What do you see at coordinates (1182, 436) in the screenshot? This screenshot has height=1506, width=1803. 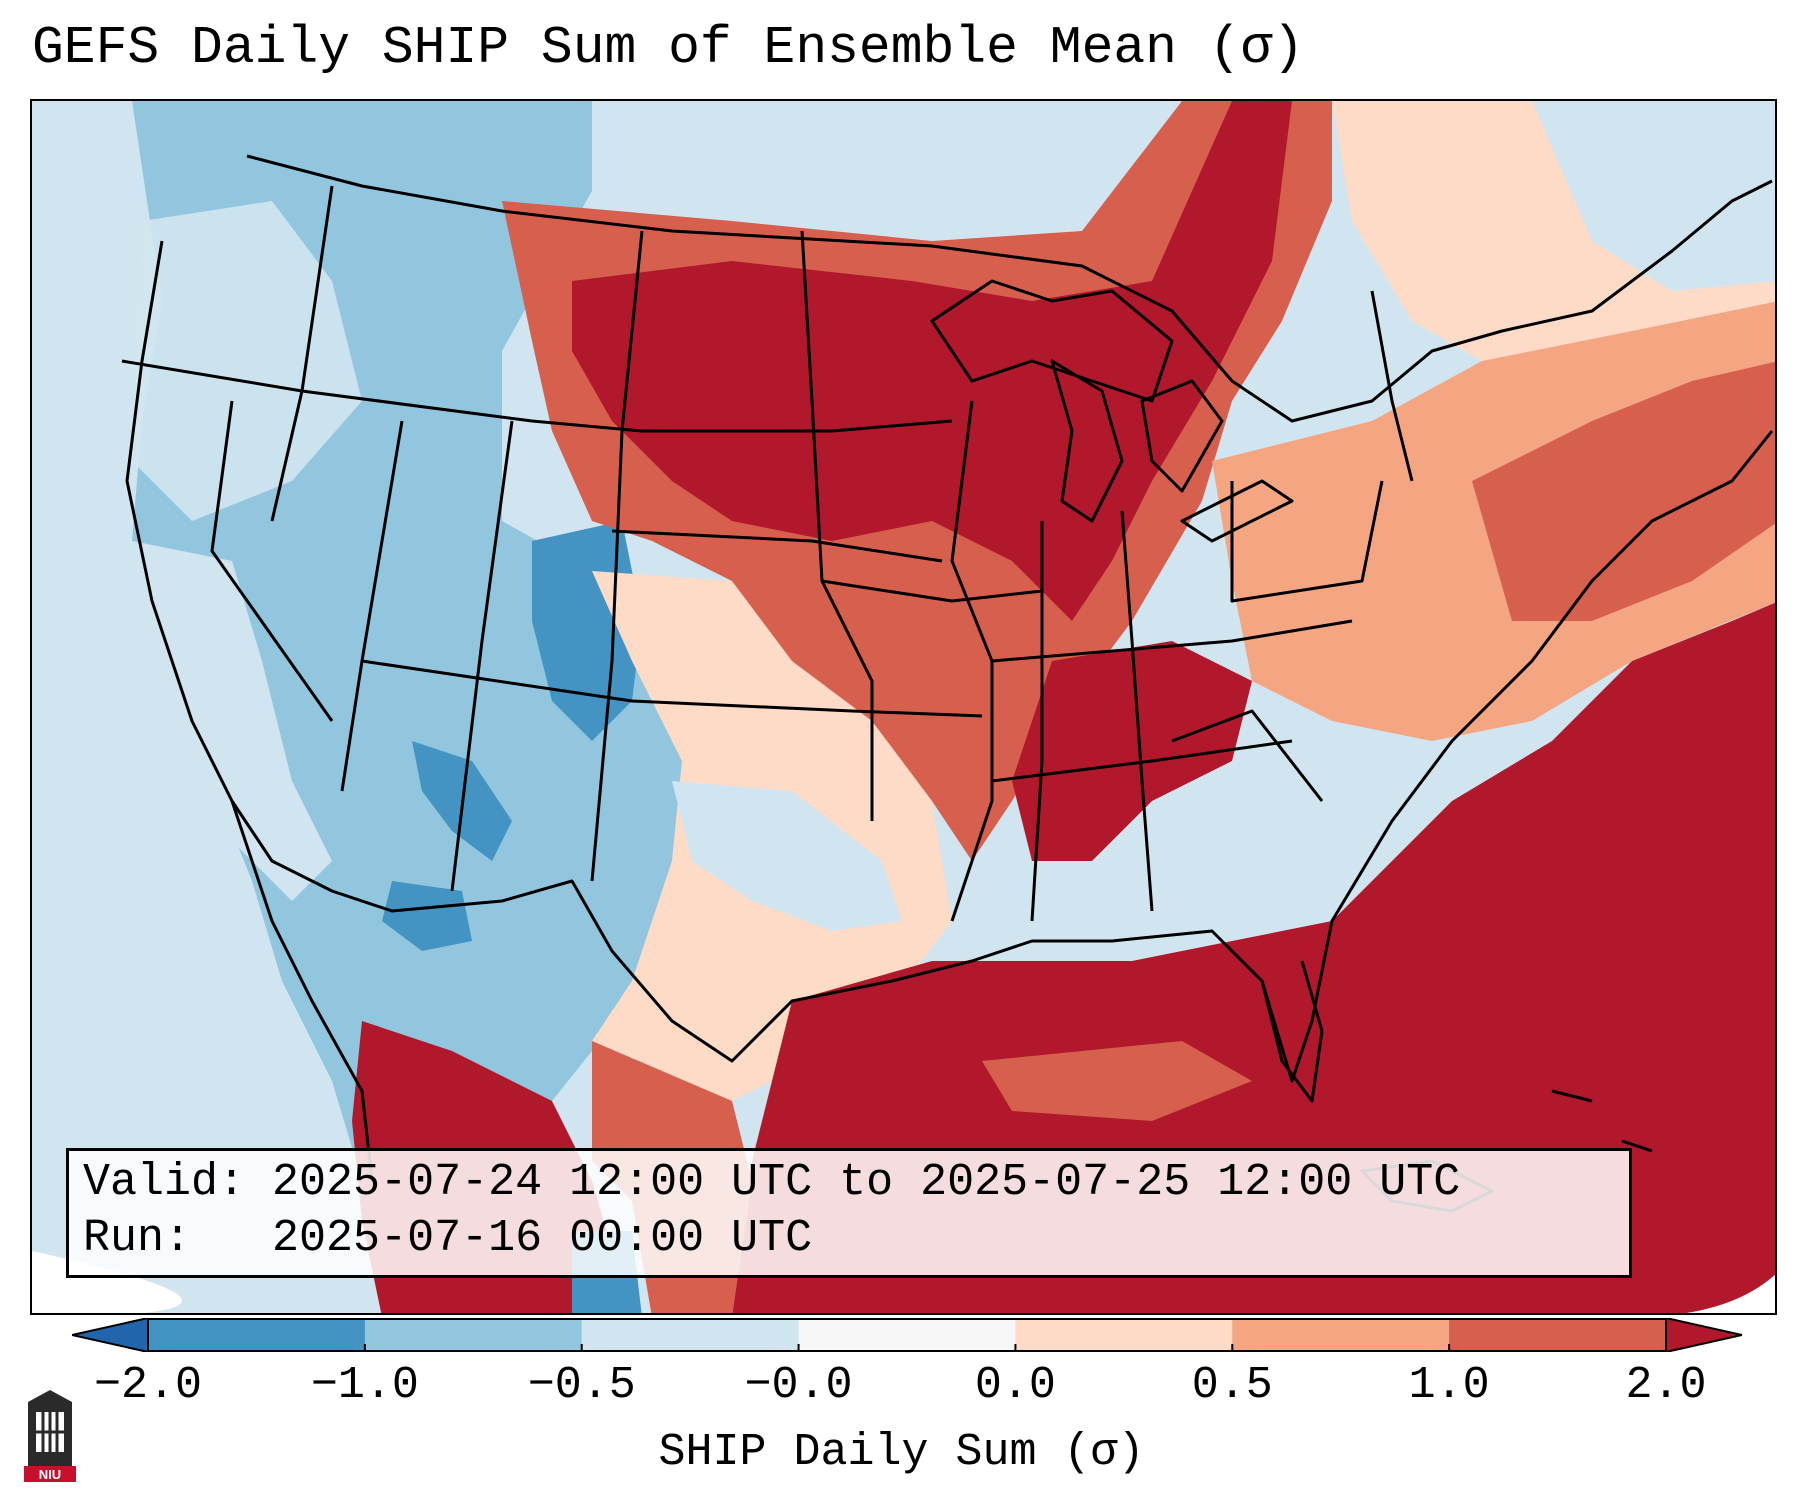 I see `lake-huron` at bounding box center [1182, 436].